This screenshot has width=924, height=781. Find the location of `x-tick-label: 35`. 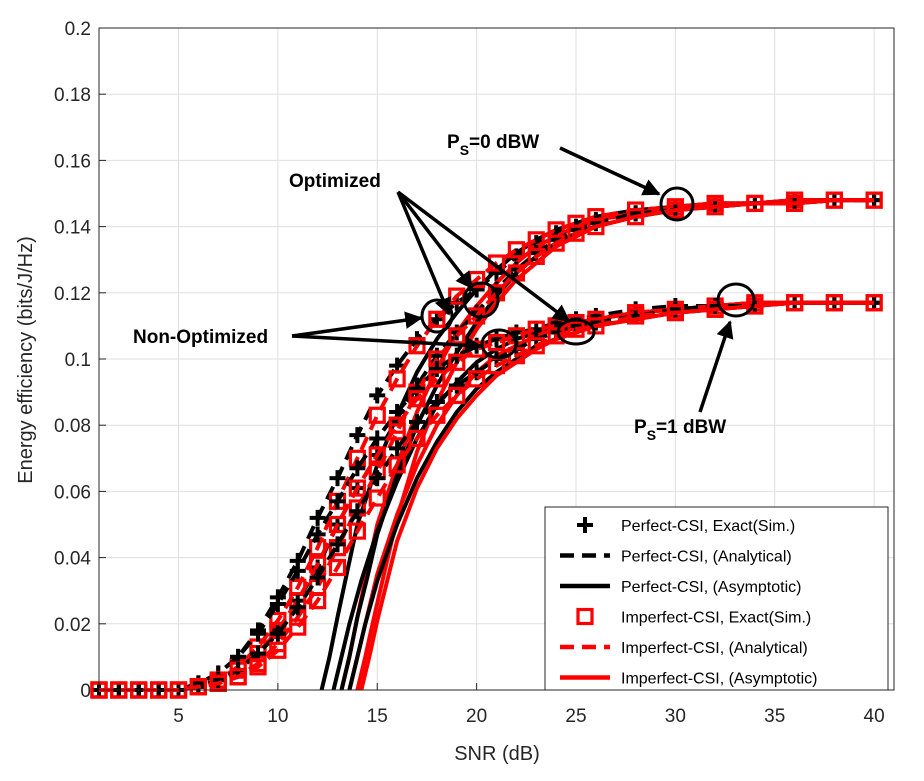

x-tick-label: 35 is located at coordinates (774, 716).